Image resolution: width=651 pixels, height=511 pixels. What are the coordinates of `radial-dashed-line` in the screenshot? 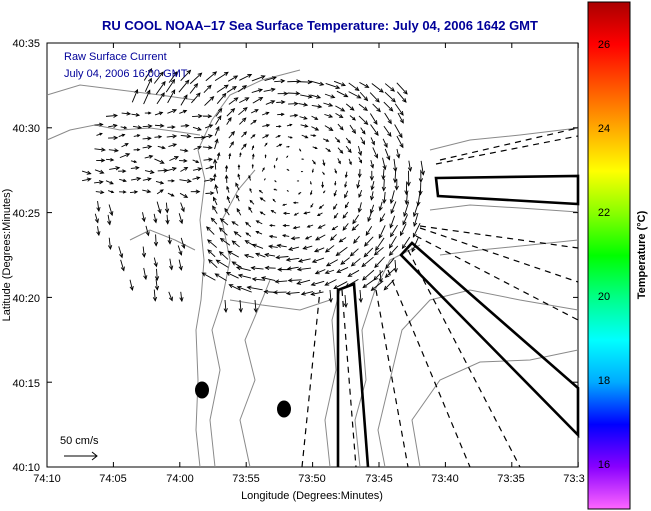 It's located at (499, 255).